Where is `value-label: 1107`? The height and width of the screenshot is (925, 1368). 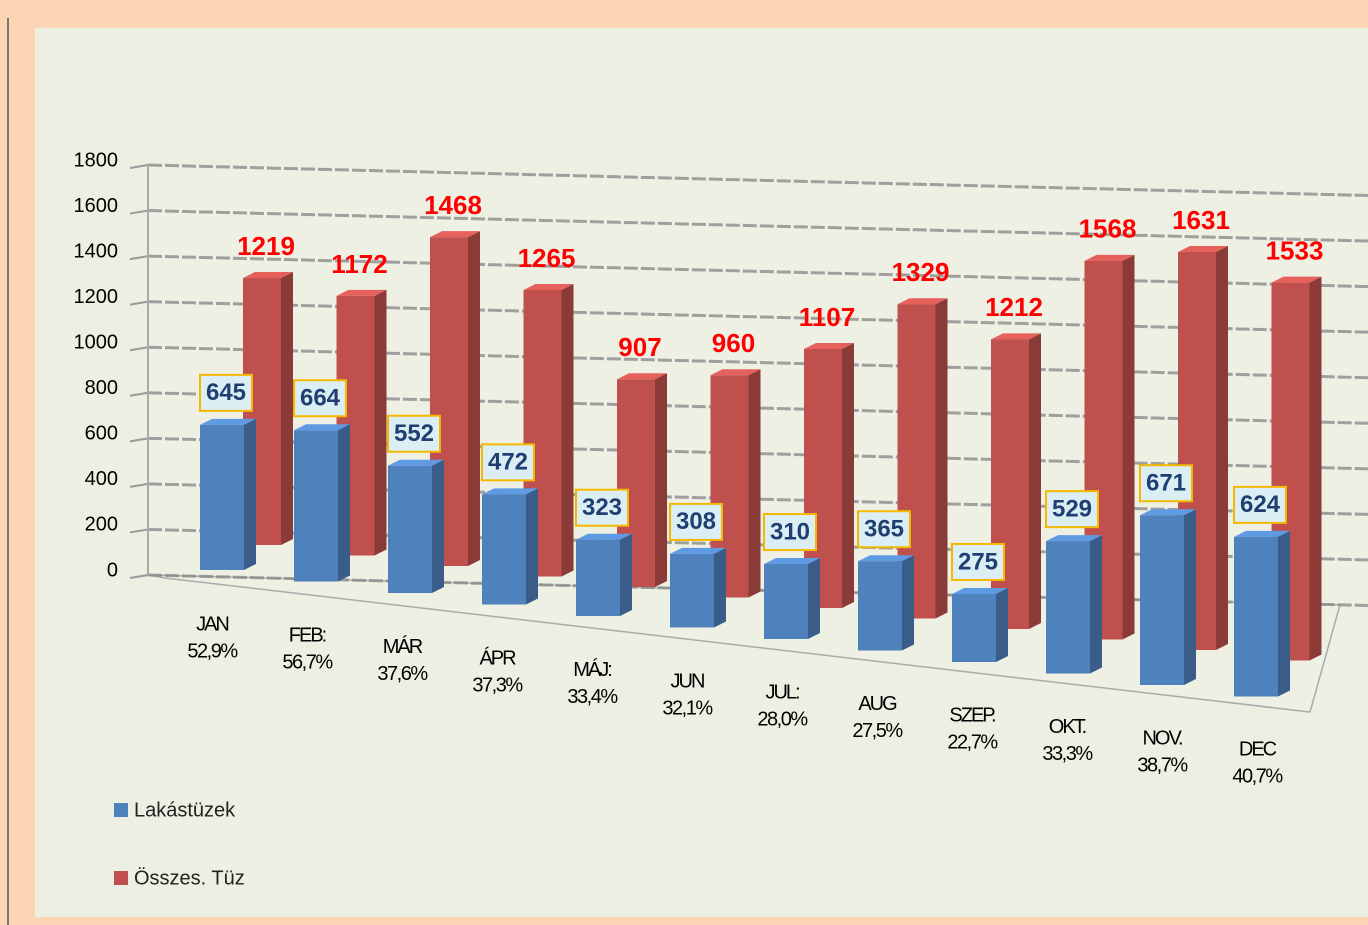
value-label: 1107 is located at coordinates (827, 317).